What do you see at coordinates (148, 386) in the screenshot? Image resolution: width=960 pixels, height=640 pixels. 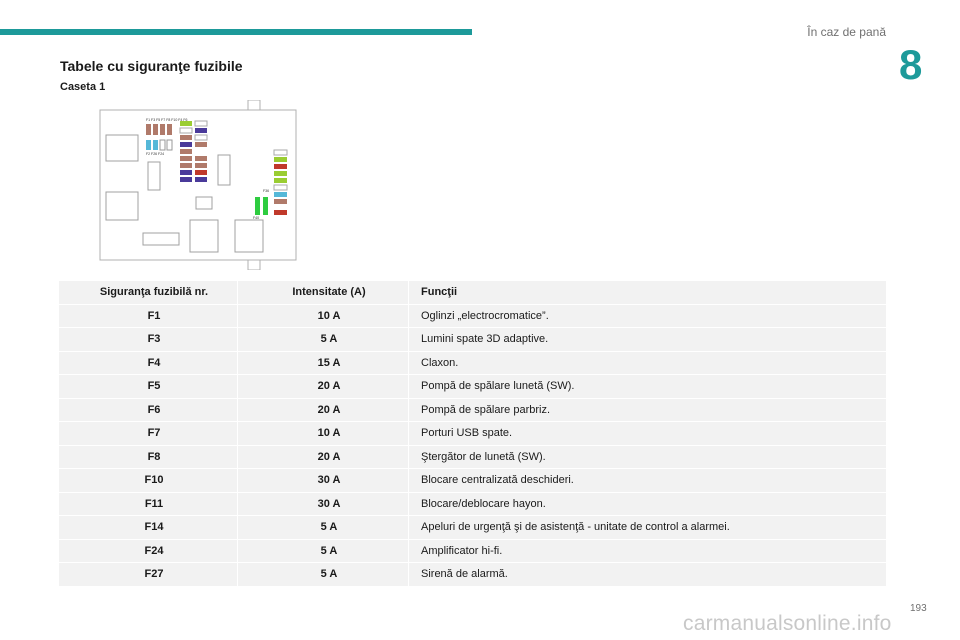 I see `fuse-number: F5` at bounding box center [148, 386].